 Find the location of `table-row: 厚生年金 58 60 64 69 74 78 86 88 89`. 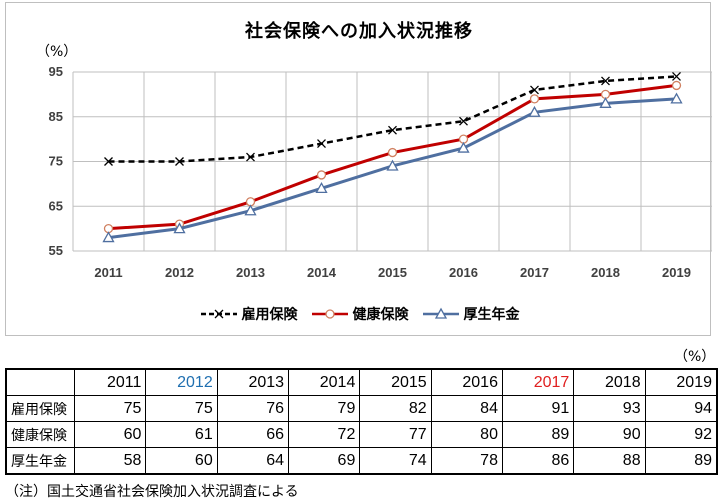

table-row: 厚生年金 58 60 64 69 74 78 86 88 89 is located at coordinates (361, 461).